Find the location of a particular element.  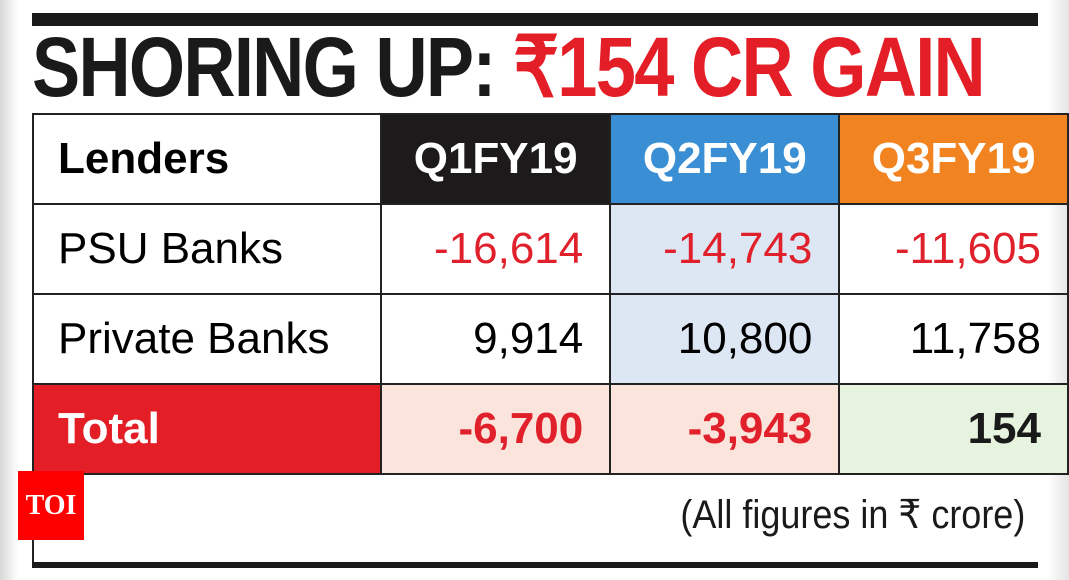

cell-value: 10,800 is located at coordinates (725, 339).